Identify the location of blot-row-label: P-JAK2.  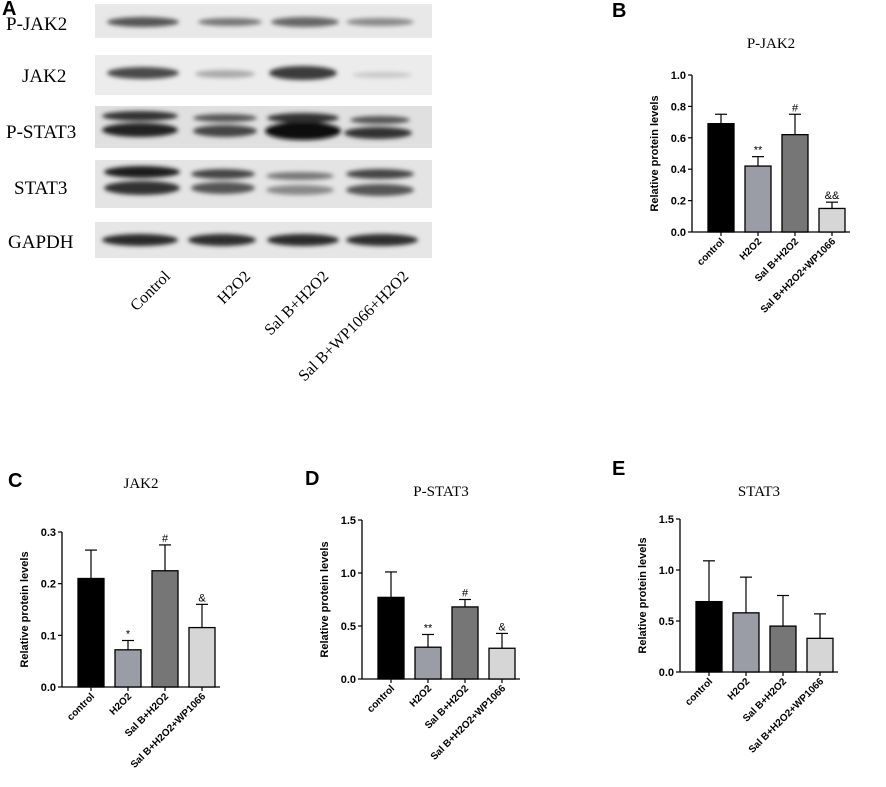
(37, 24).